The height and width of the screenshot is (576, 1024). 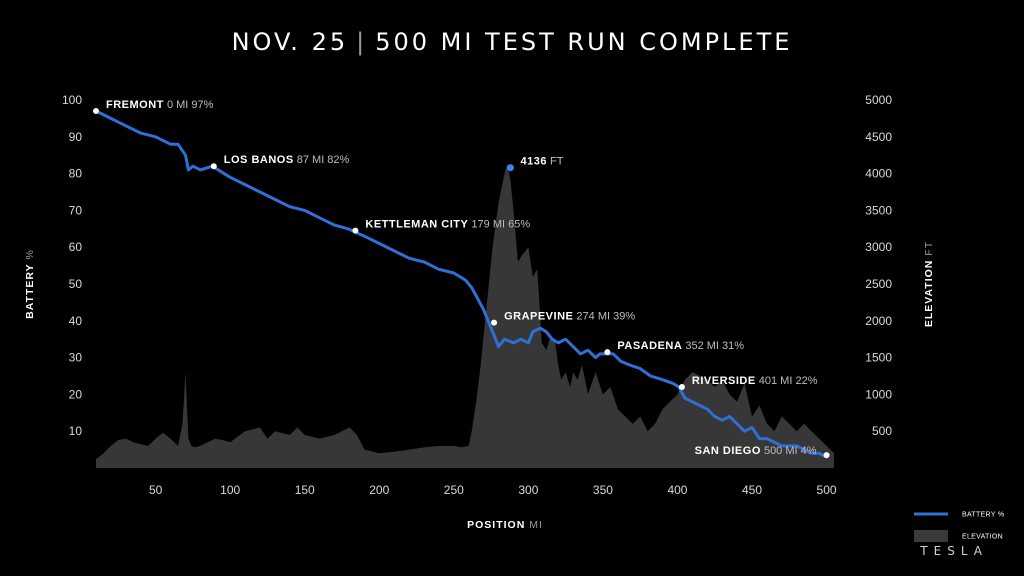 I want to click on annotation-label: GRAPEVINE 274 MI 39%, so click(x=569, y=317).